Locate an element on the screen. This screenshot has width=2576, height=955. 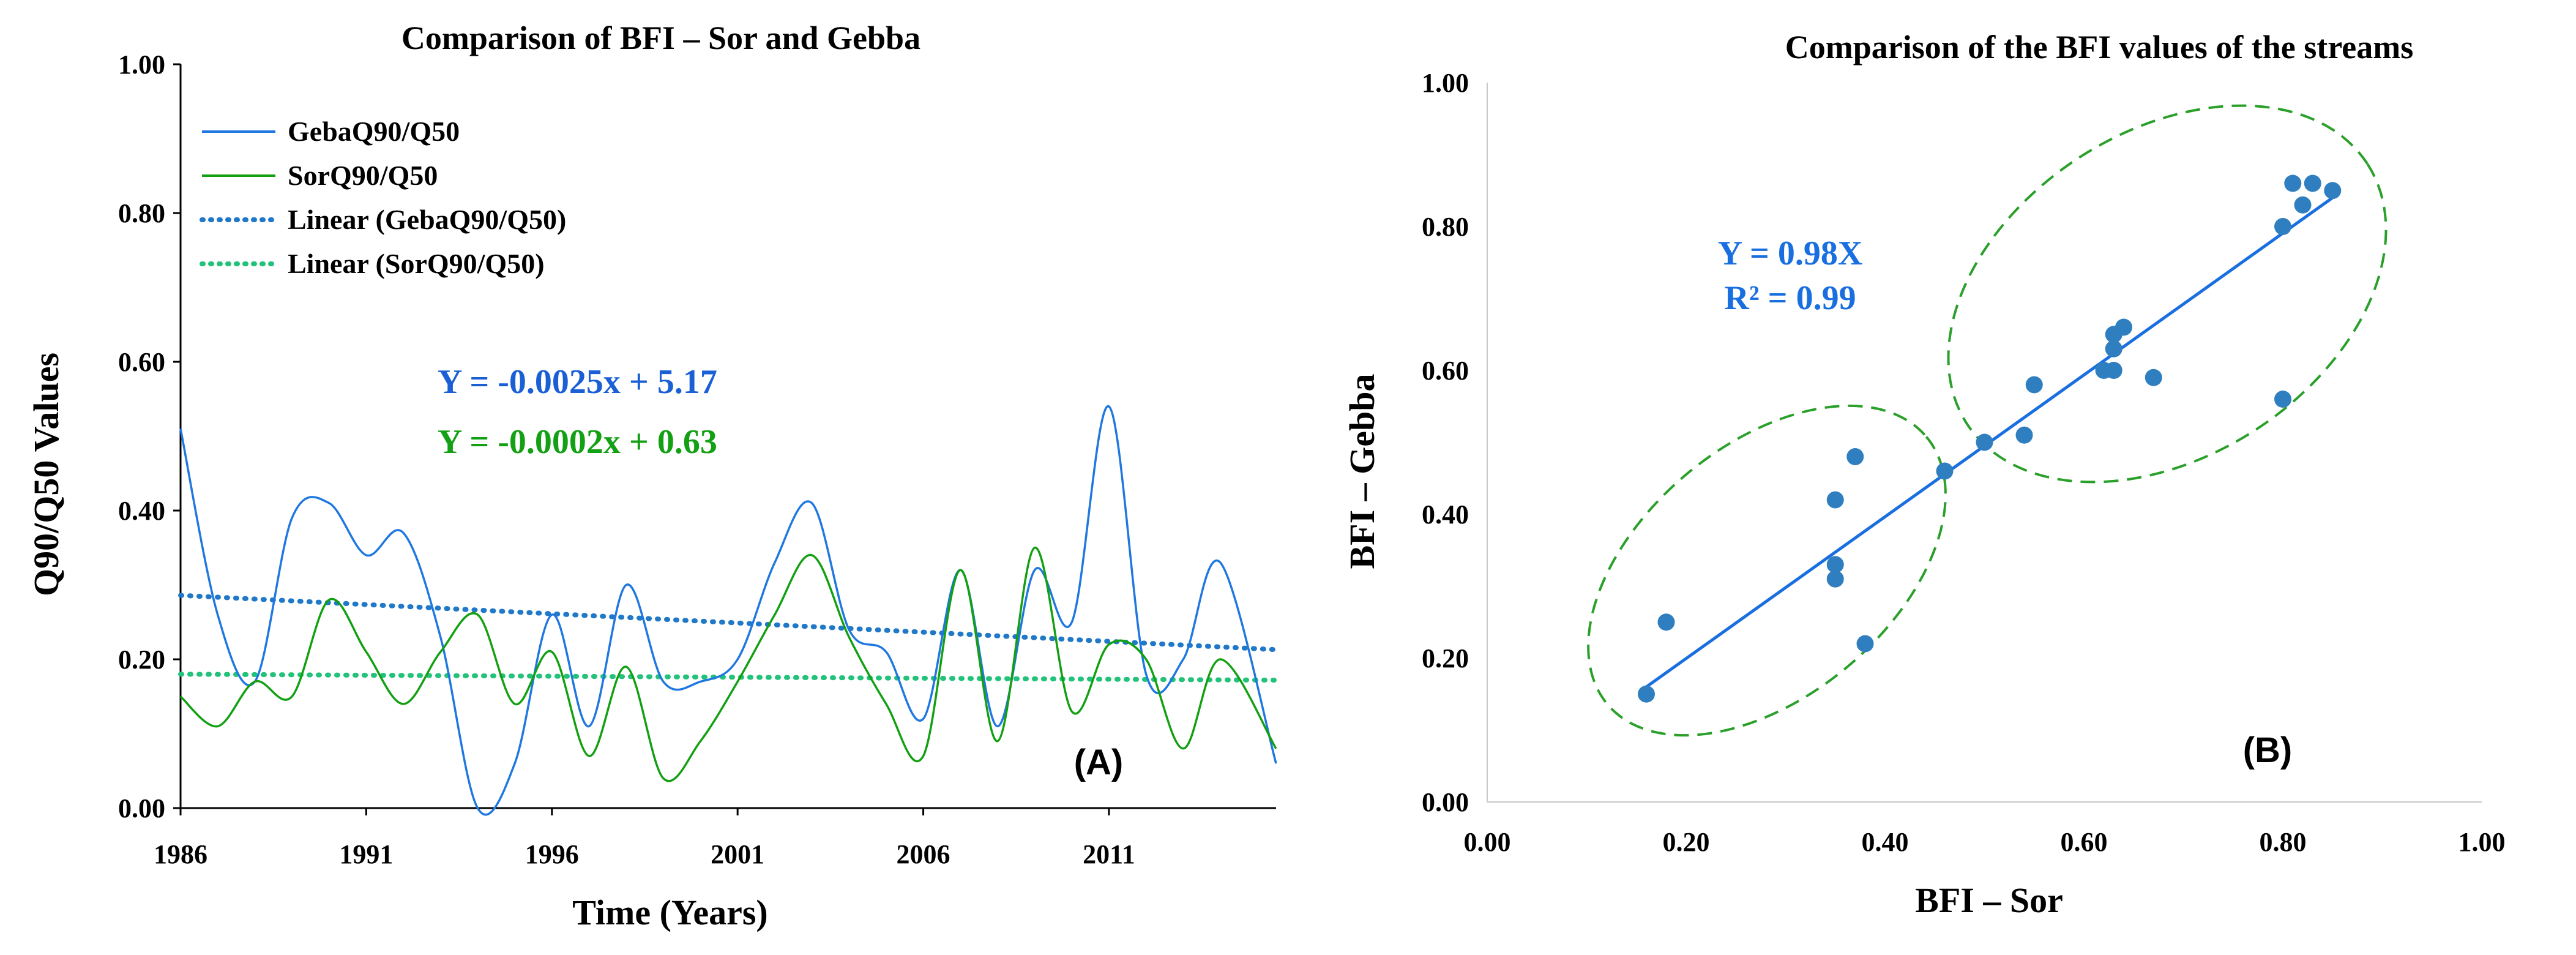
panel-a-x-tick-label: 2011 is located at coordinates (1109, 854).